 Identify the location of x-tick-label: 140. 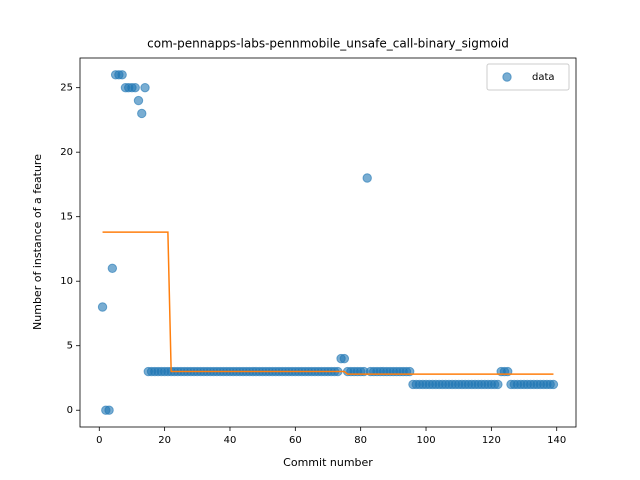
(556, 440).